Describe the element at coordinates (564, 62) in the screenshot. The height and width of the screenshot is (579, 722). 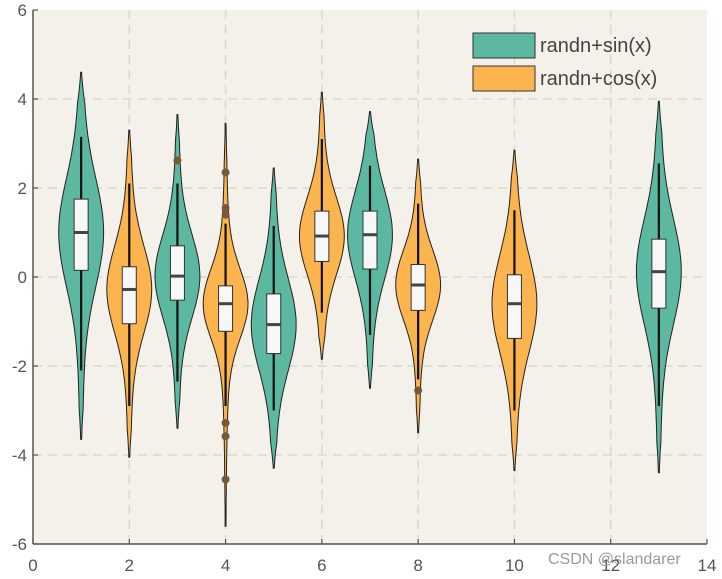
I see `legend: randn+sin(x) randn+cos(x)` at that location.